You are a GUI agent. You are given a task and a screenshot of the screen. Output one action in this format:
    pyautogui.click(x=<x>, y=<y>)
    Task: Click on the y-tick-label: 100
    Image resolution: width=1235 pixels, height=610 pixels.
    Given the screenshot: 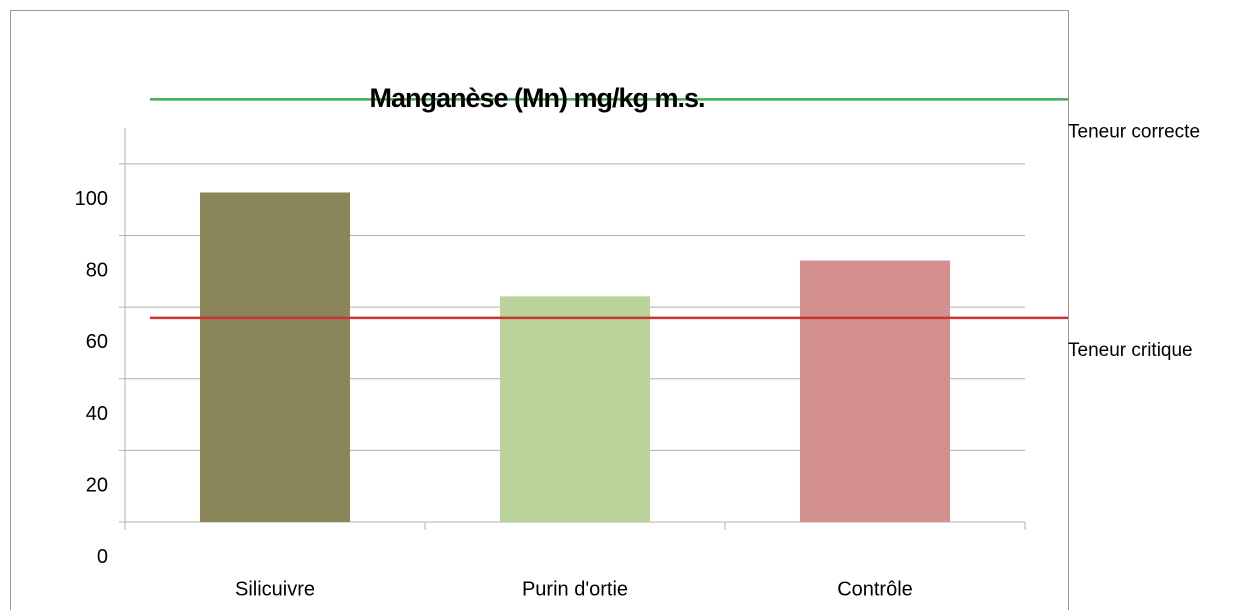 What is the action you would take?
    pyautogui.click(x=91, y=199)
    